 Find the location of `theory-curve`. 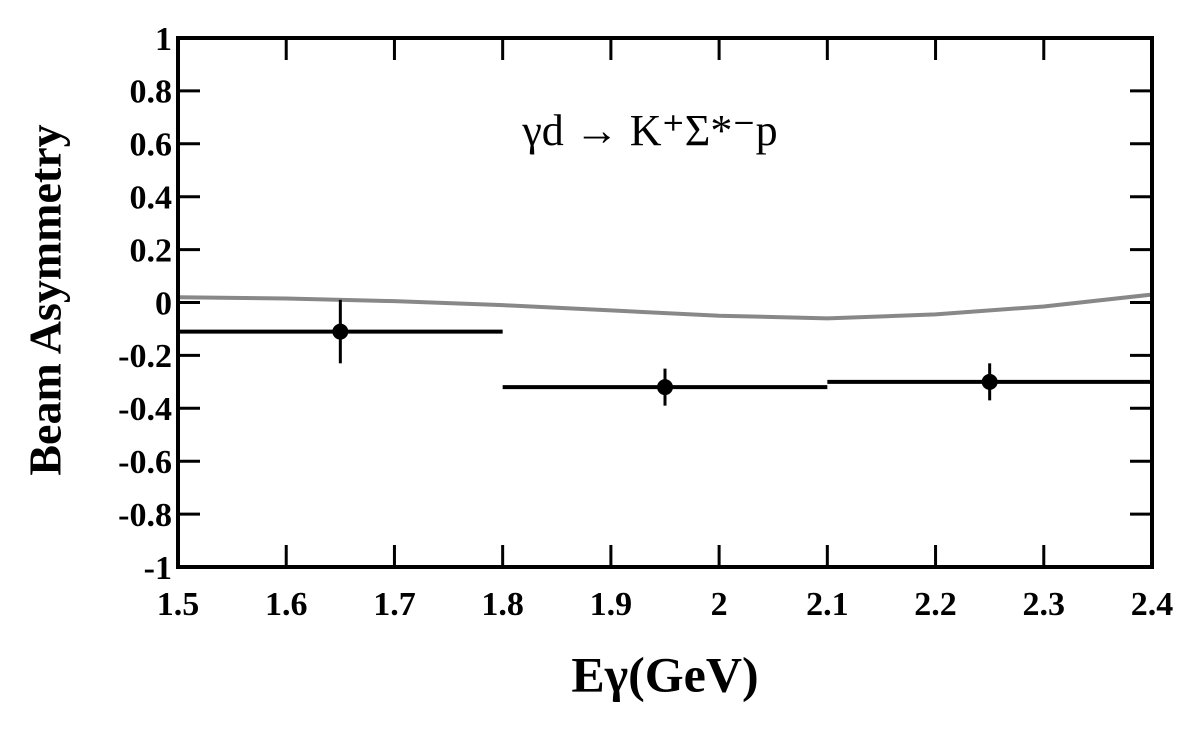

theory-curve is located at coordinates (665, 306).